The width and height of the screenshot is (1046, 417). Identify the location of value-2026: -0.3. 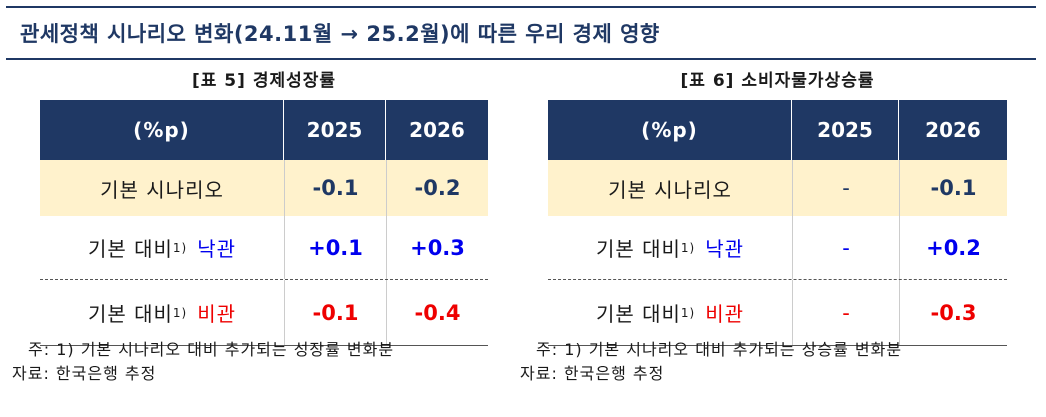
(953, 312).